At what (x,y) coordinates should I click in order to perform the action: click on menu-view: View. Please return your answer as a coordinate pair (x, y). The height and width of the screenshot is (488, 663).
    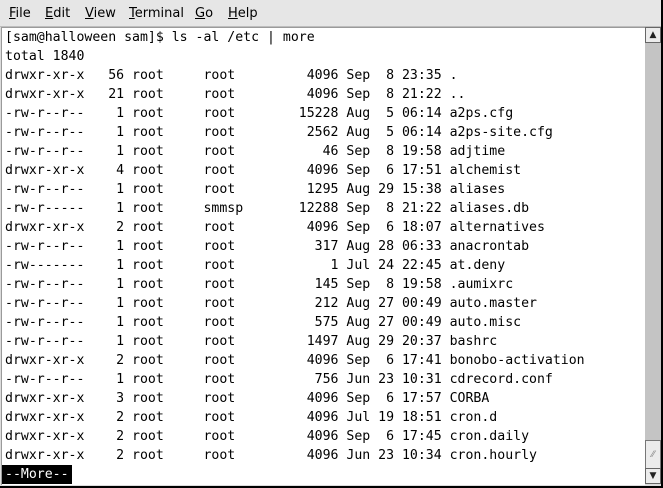
    Looking at the image, I should click on (100, 13).